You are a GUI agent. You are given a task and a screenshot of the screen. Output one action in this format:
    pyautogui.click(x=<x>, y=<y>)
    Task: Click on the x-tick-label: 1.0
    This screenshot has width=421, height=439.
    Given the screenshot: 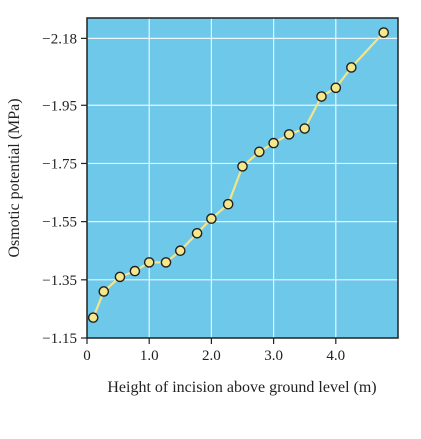 What is the action you would take?
    pyautogui.click(x=149, y=356)
    